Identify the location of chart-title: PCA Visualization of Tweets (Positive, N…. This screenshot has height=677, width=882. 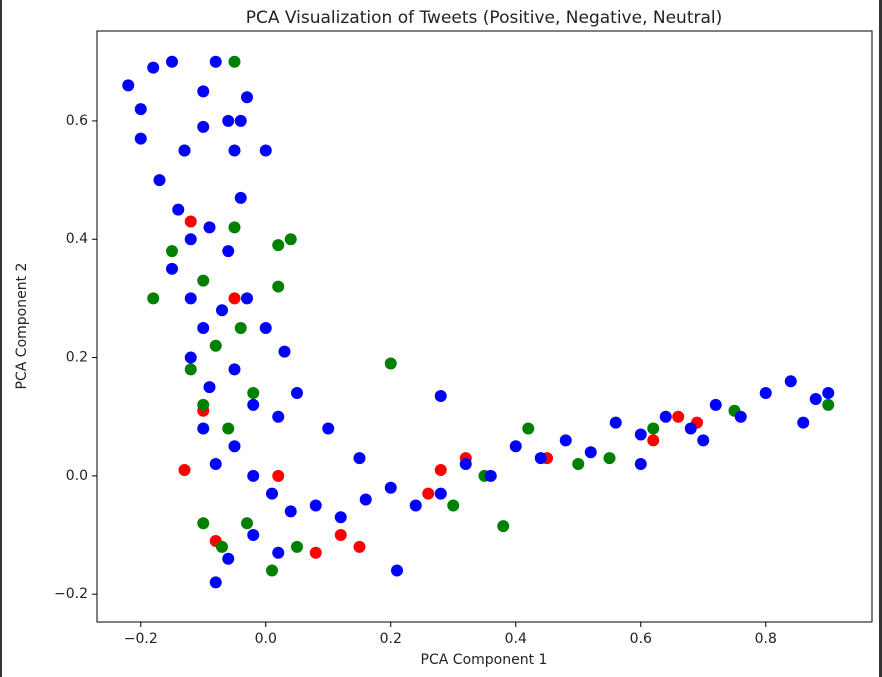
(484, 18).